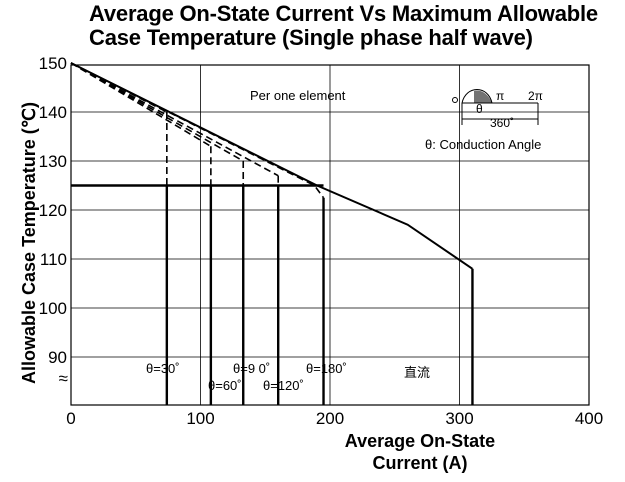  I want to click on series-label-1: θ=60˚, so click(225, 385).